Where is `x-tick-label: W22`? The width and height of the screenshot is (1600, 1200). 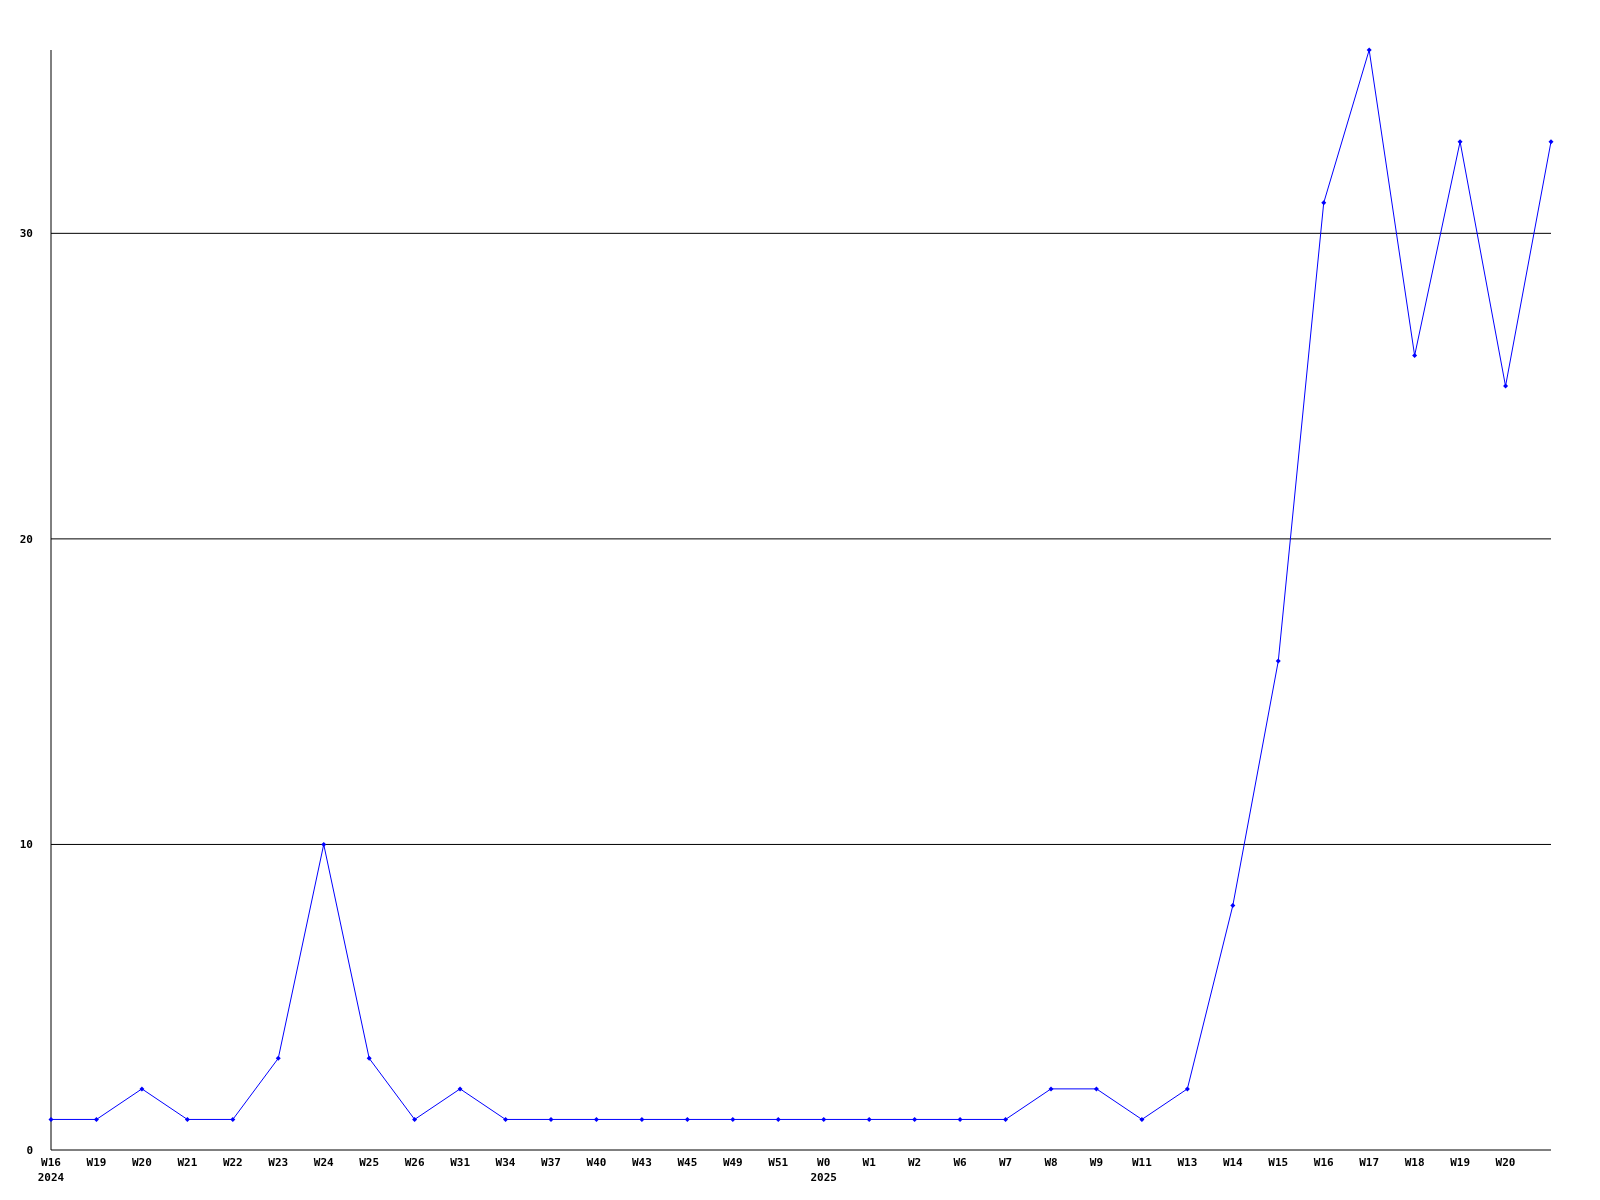
x-tick-label: W22 is located at coordinates (232, 1162).